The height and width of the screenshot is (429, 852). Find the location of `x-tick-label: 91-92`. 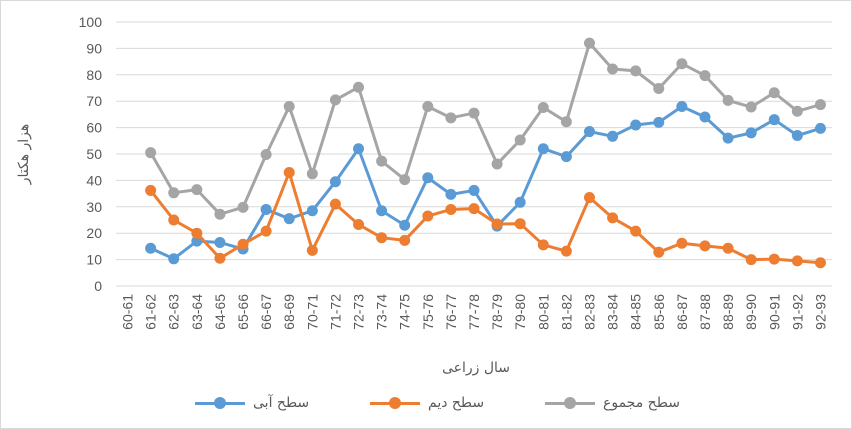

x-tick-label: 91-92 is located at coordinates (797, 312).